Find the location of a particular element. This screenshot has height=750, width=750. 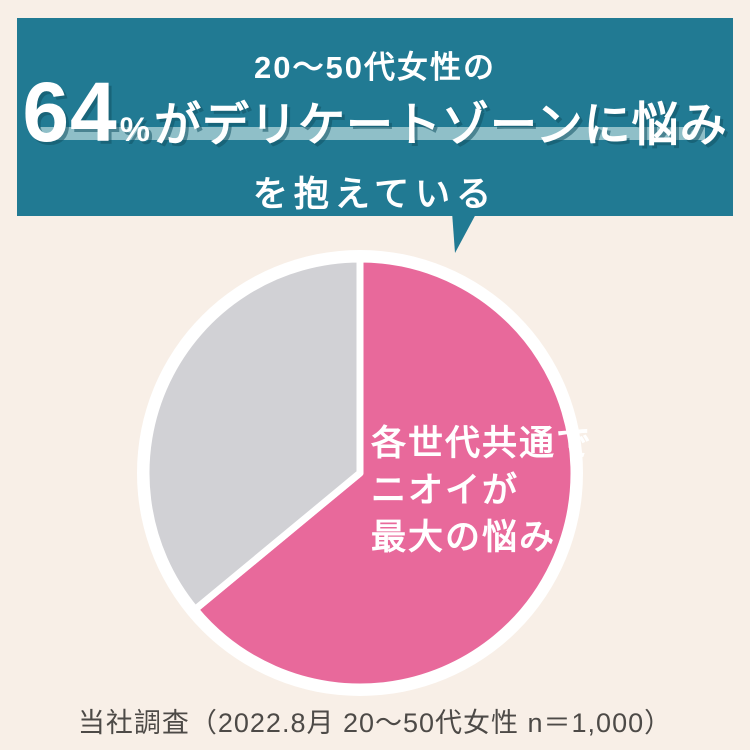

headline-highlight-bar is located at coordinates (372, 133).